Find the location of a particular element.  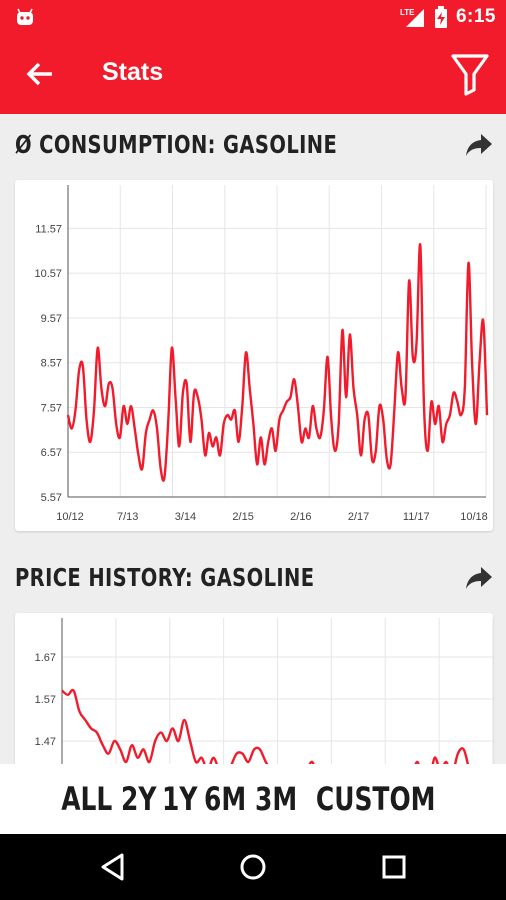

x-tick-label: 10/12 is located at coordinates (70, 517).